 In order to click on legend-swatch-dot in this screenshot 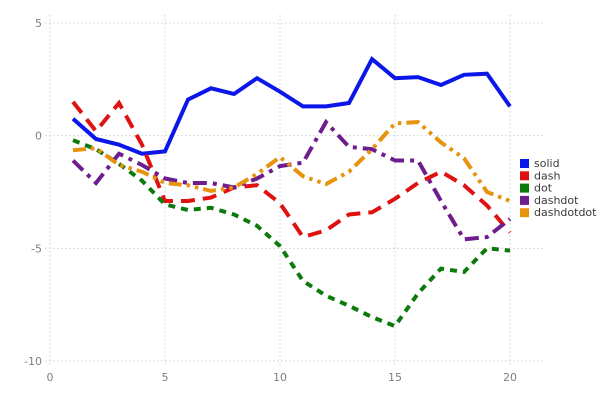, I will do `click(524, 188)`.